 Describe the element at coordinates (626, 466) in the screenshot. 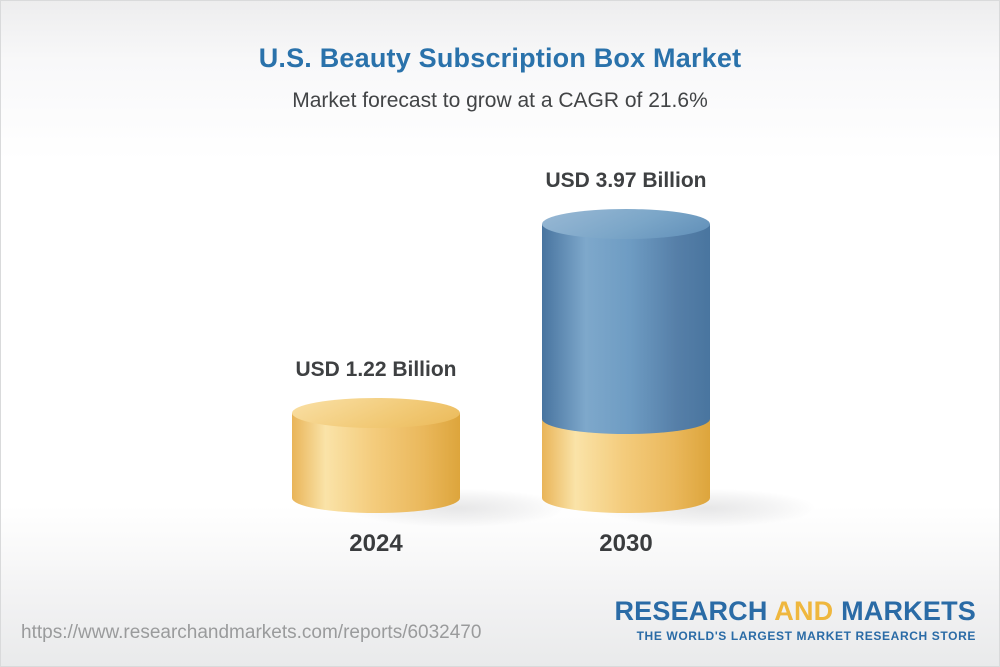

I see `cylinder-2030-base-segment` at that location.